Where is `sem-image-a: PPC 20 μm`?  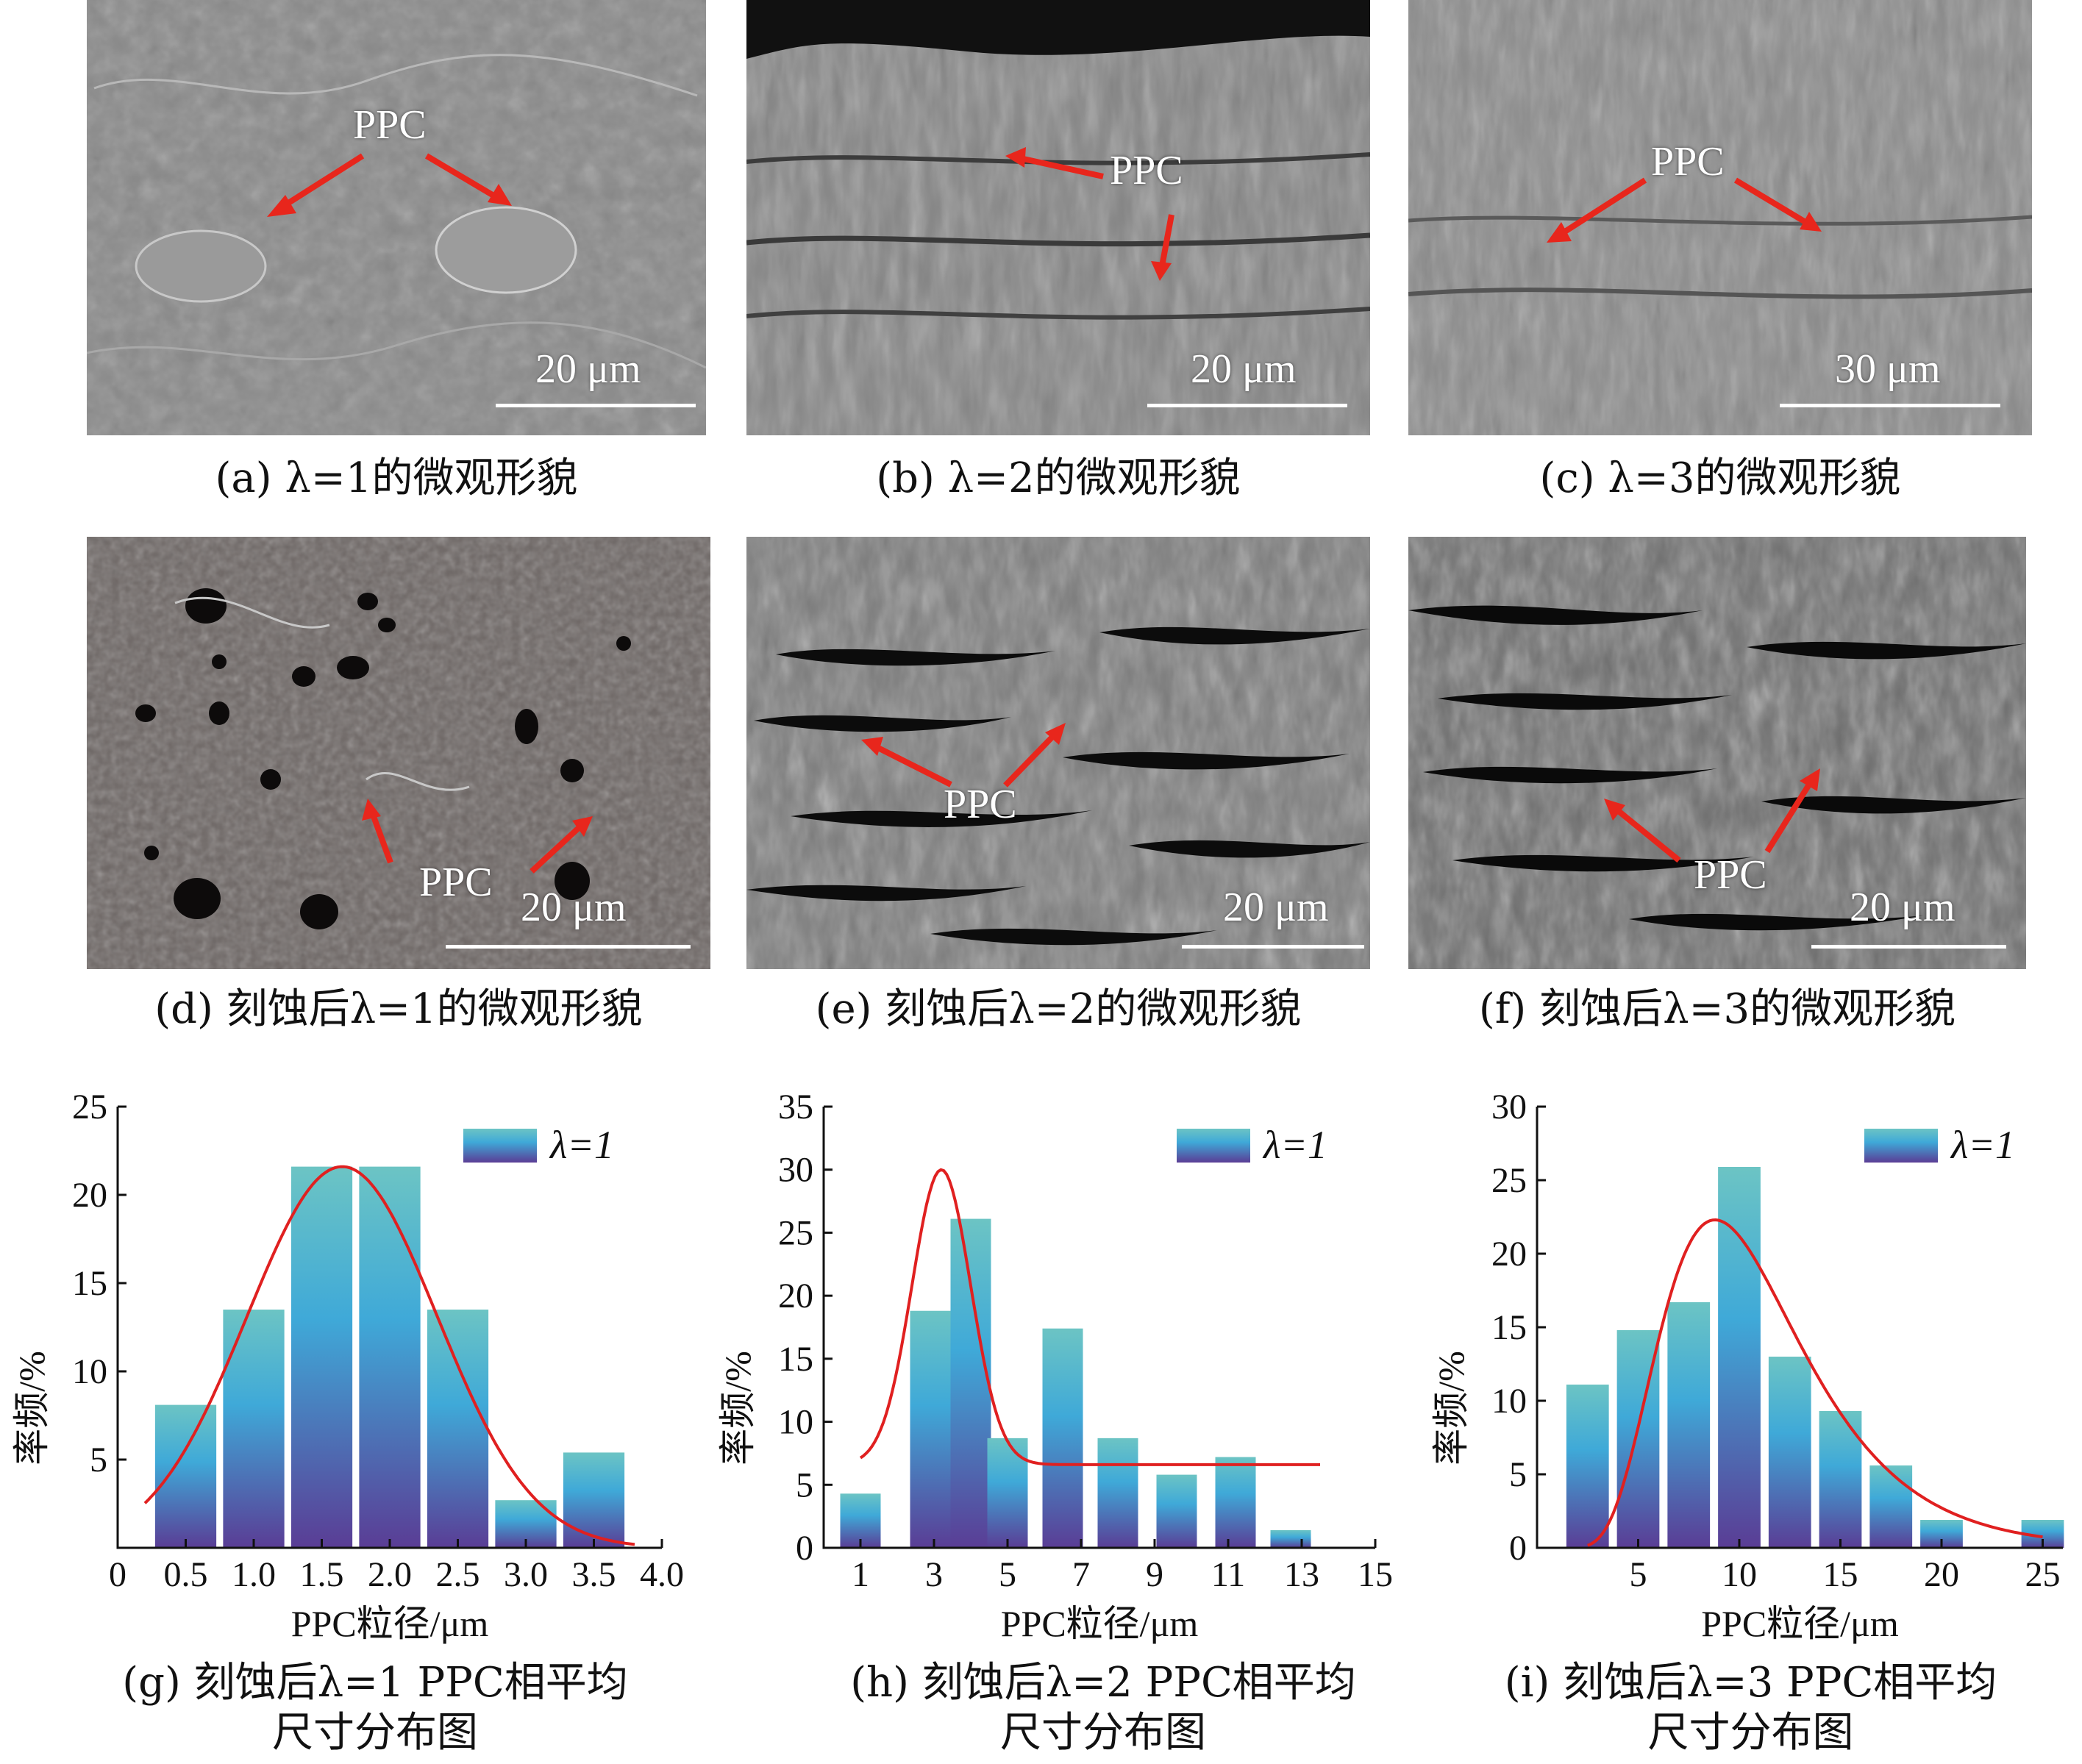 sem-image-a: PPC 20 μm is located at coordinates (396, 217).